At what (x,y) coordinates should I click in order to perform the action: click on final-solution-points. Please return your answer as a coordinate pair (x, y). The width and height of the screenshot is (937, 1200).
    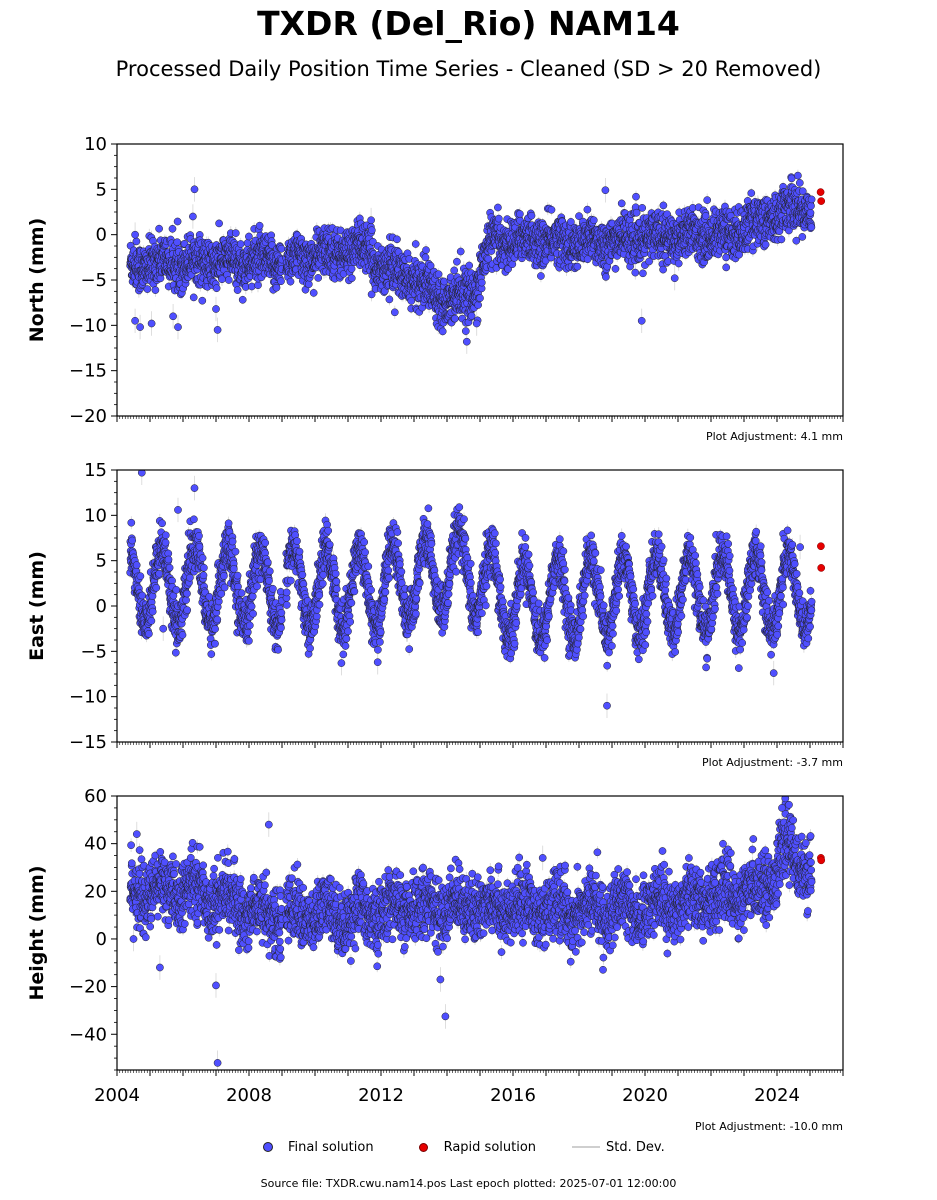
    Looking at the image, I should click on (471, 258).